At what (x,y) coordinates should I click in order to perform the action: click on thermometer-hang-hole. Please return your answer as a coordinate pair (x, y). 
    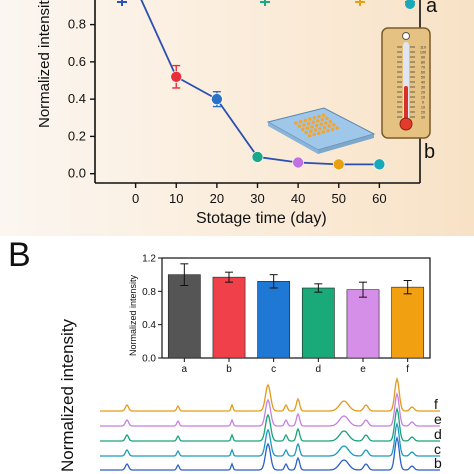
    Looking at the image, I should click on (406, 36).